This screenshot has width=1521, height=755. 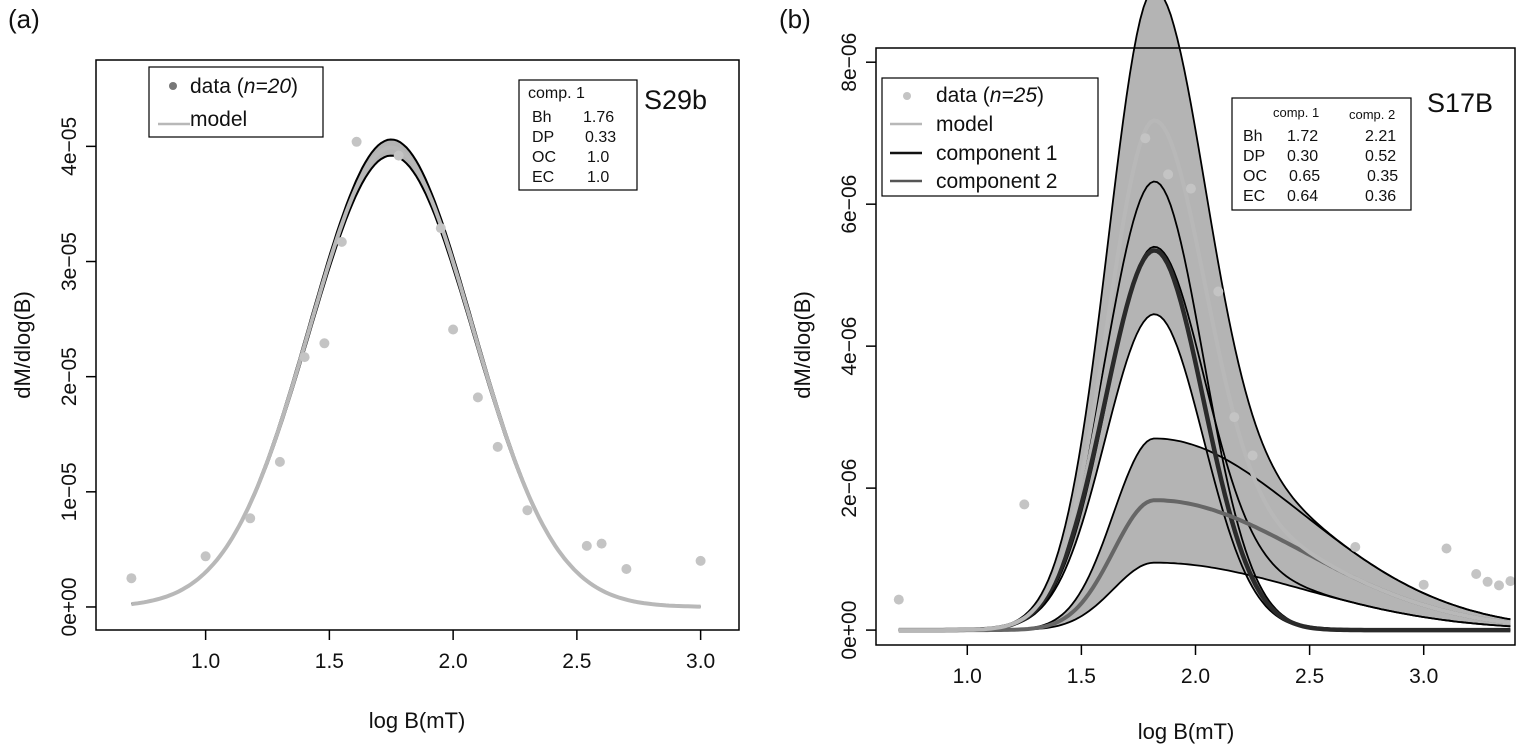 I want to click on panel-a-table-param: Bh, so click(x=542, y=117).